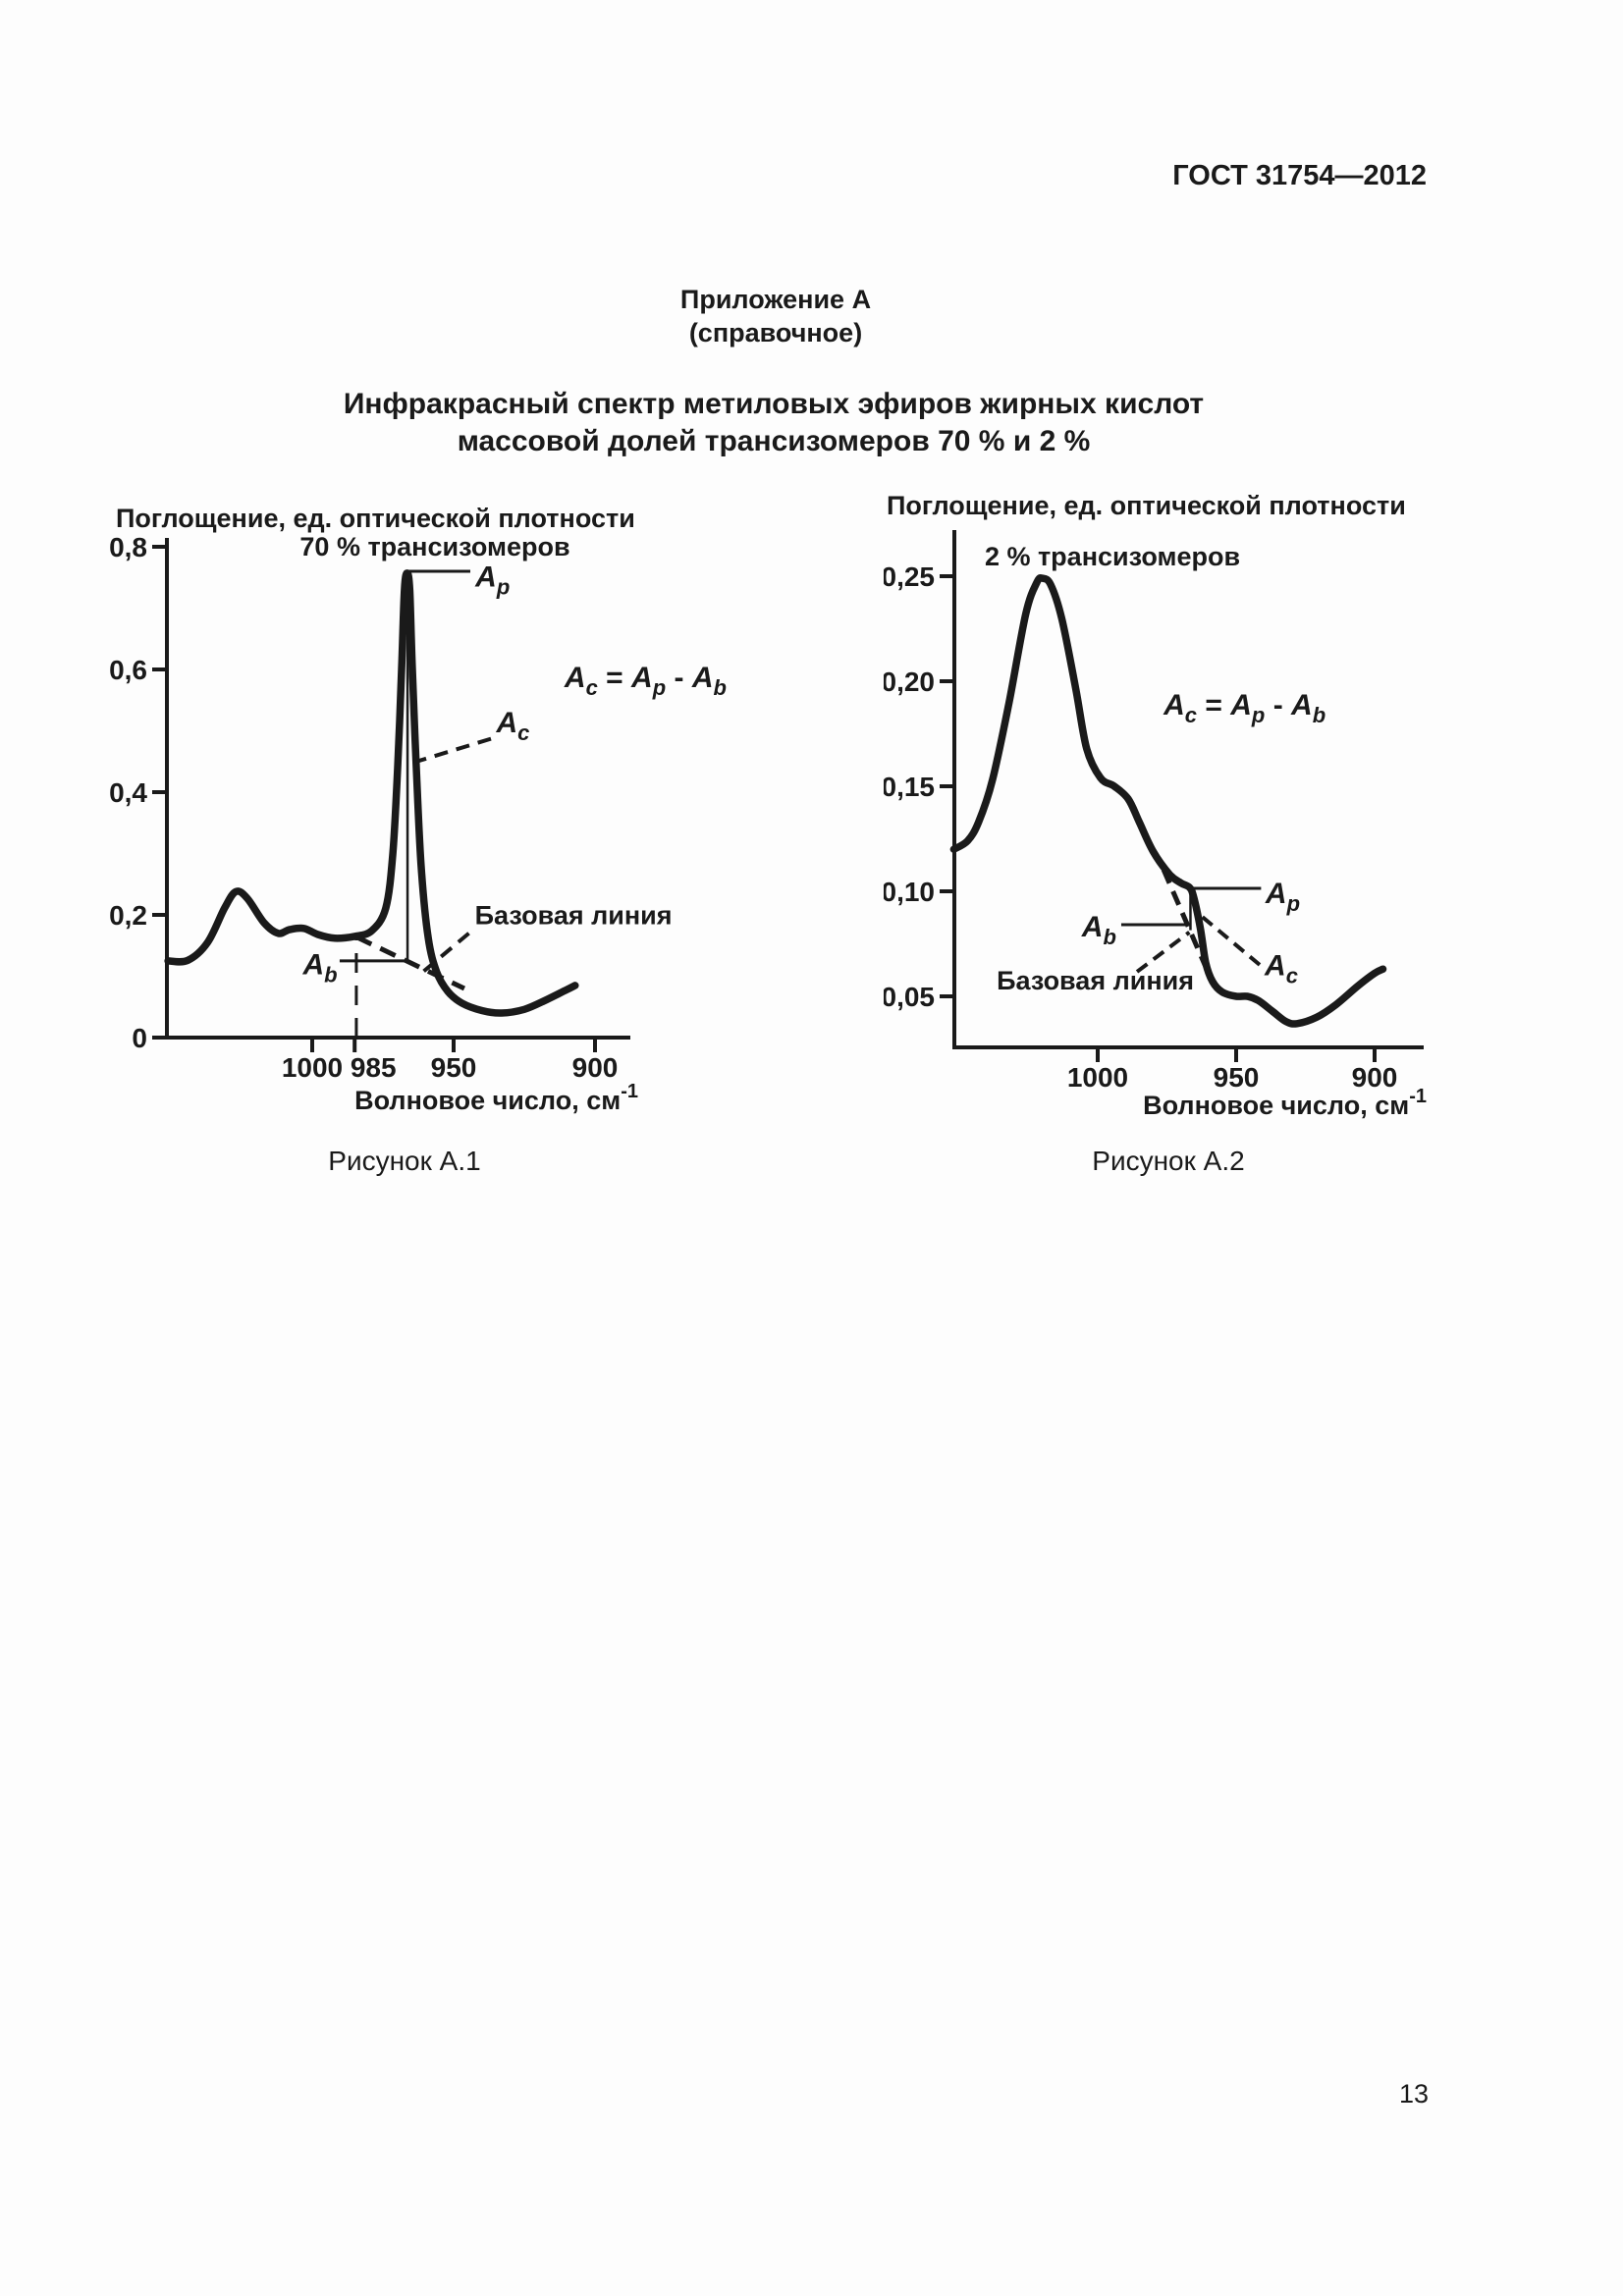 This screenshot has width=1623, height=2296. I want to click on figure-group-title-line2: массовой долей трансизомеров 70 % и 2 %, so click(774, 441).